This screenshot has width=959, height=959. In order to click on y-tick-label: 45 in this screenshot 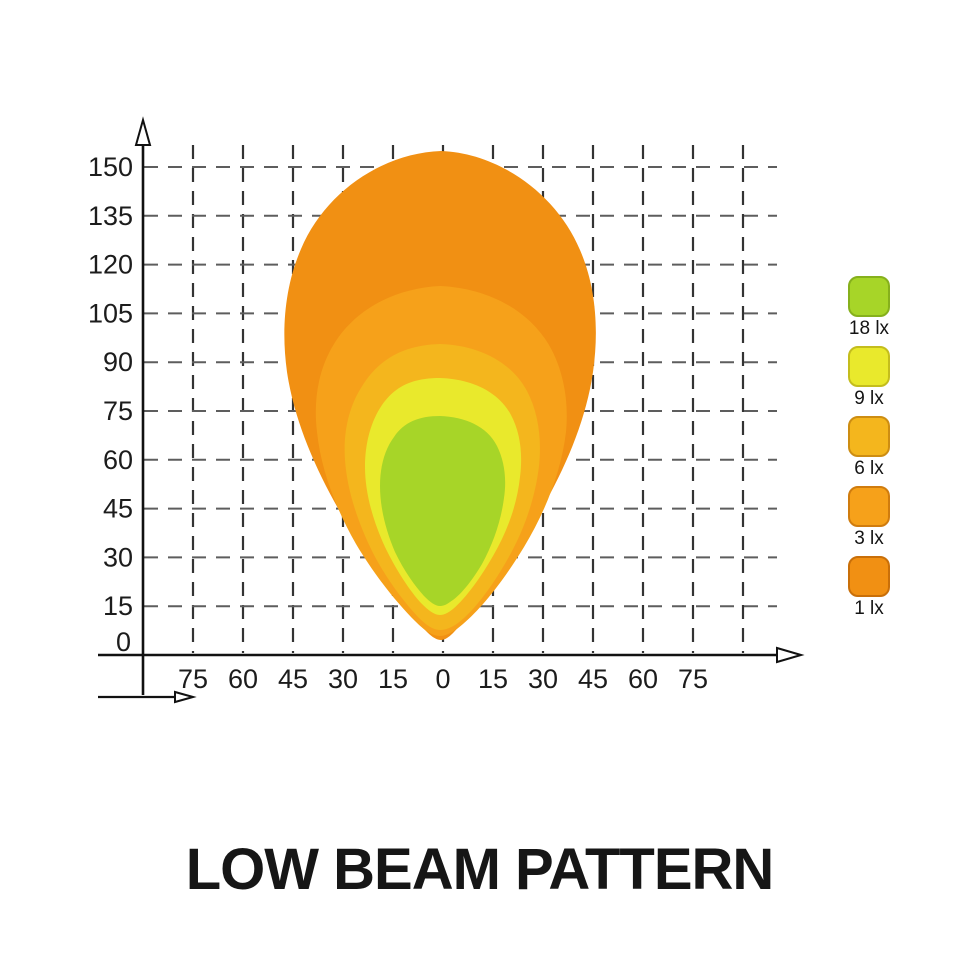, I will do `click(118, 509)`.